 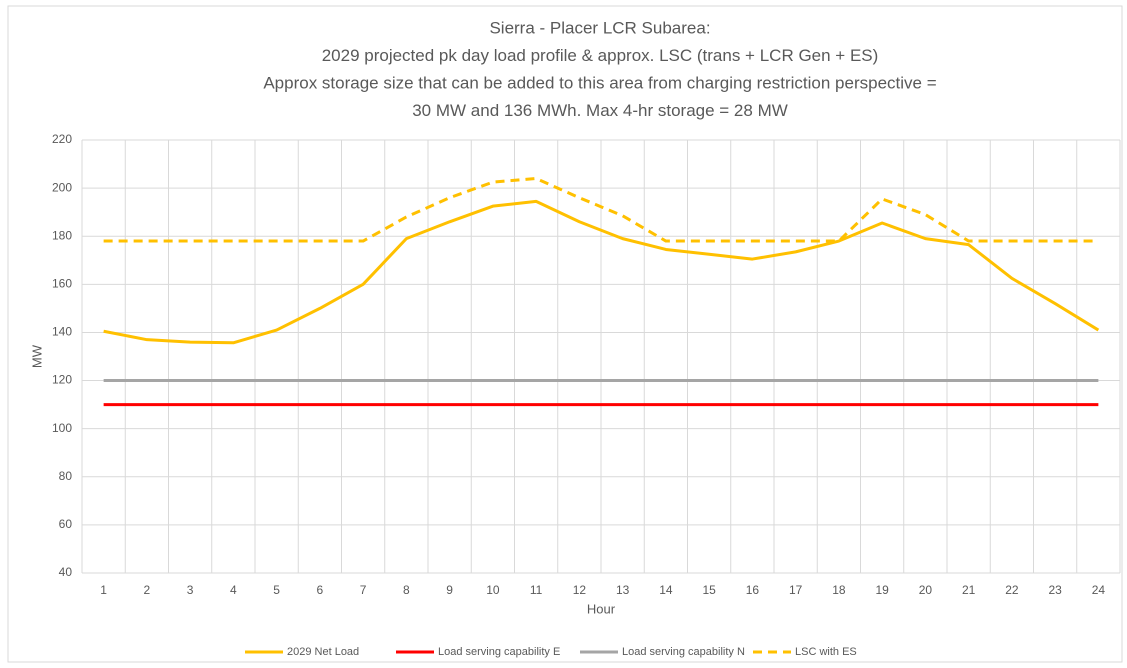 I want to click on y-tick-label: 100, so click(x=62, y=428).